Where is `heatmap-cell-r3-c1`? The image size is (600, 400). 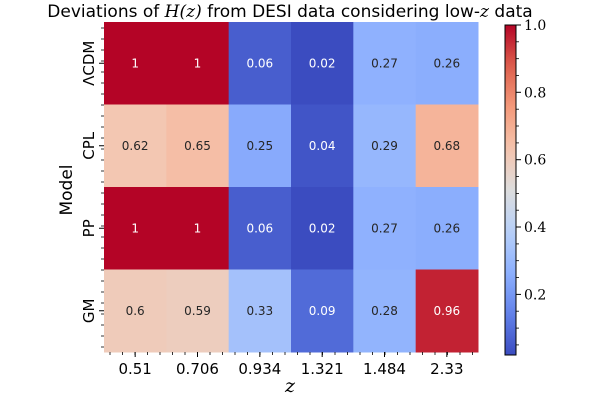
heatmap-cell-r3-c1 is located at coordinates (198, 311).